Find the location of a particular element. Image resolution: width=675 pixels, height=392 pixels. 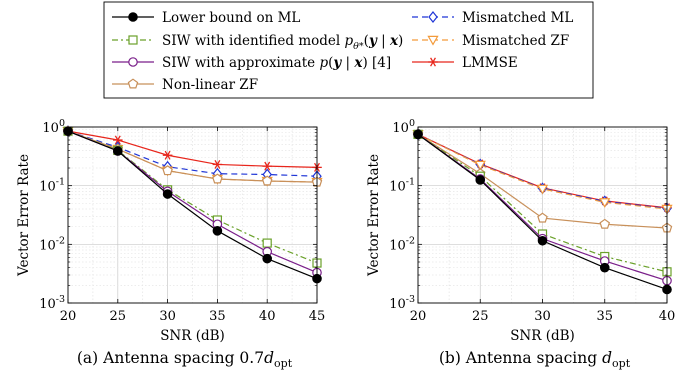

legend-label: Non-linear ZF is located at coordinates (210, 85).